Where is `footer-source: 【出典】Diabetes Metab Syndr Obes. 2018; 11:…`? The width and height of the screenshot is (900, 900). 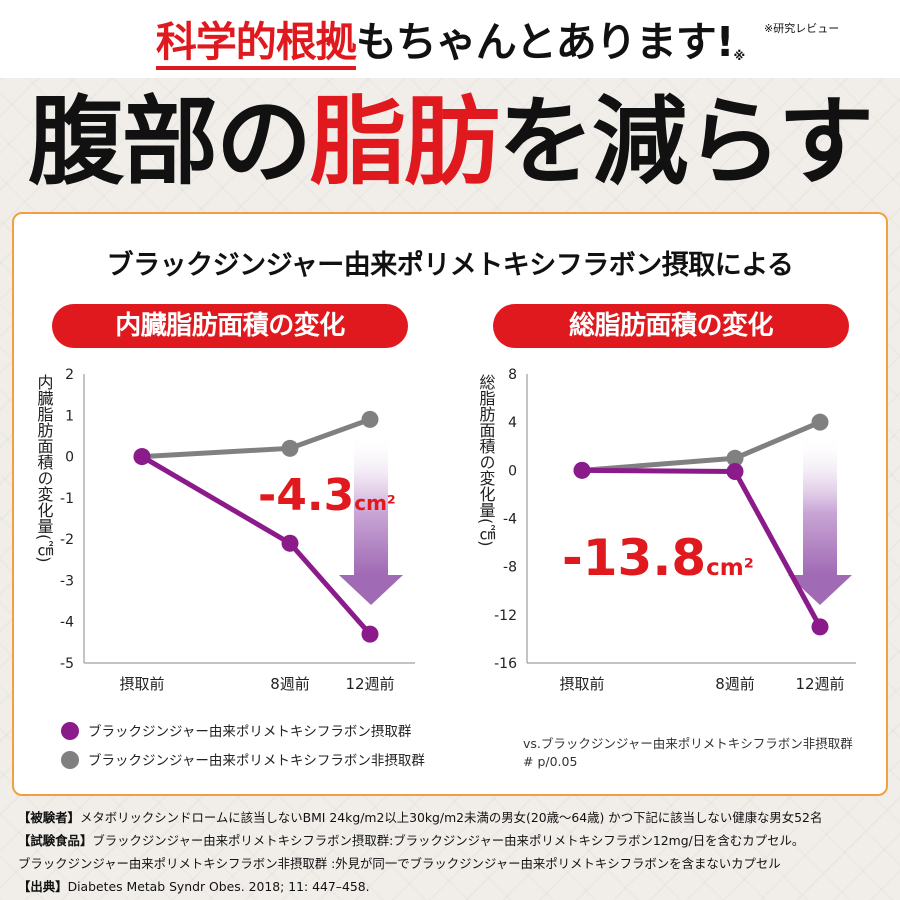 footer-source: 【出典】Diabetes Metab Syndr Obes. 2018; 11:… is located at coordinates (453, 886).